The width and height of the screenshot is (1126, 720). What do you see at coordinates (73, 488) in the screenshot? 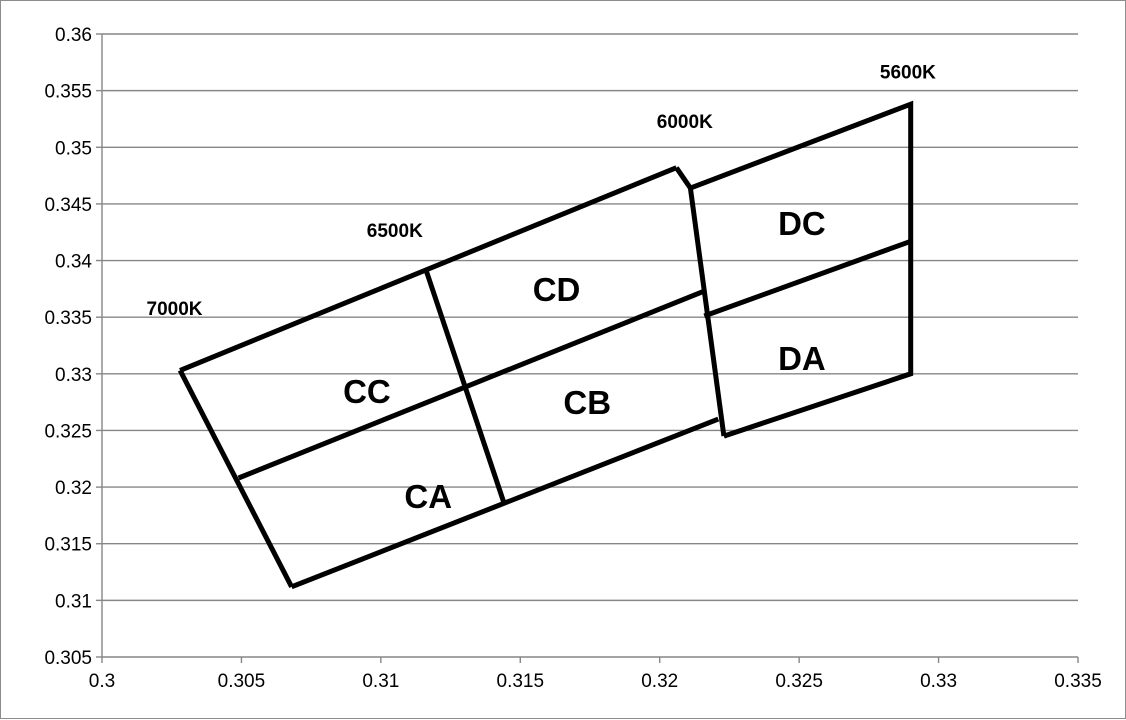
I see `y-tick-label: 0.32` at bounding box center [73, 488].